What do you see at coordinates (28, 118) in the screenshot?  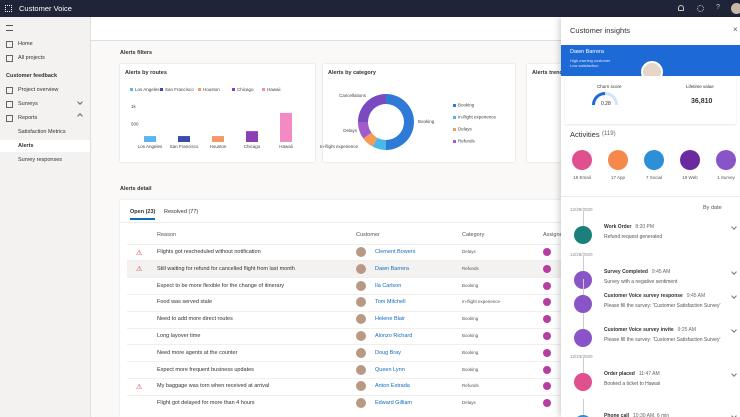 I see `nav-item: Reports` at bounding box center [28, 118].